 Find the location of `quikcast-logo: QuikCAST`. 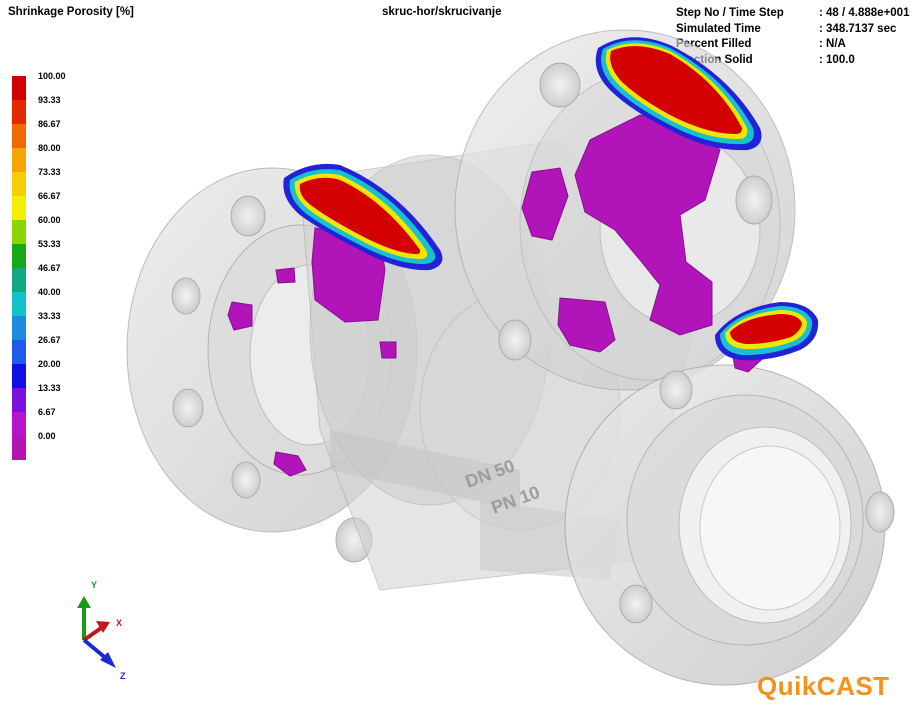

quikcast-logo: QuikCAST is located at coordinates (823, 686).